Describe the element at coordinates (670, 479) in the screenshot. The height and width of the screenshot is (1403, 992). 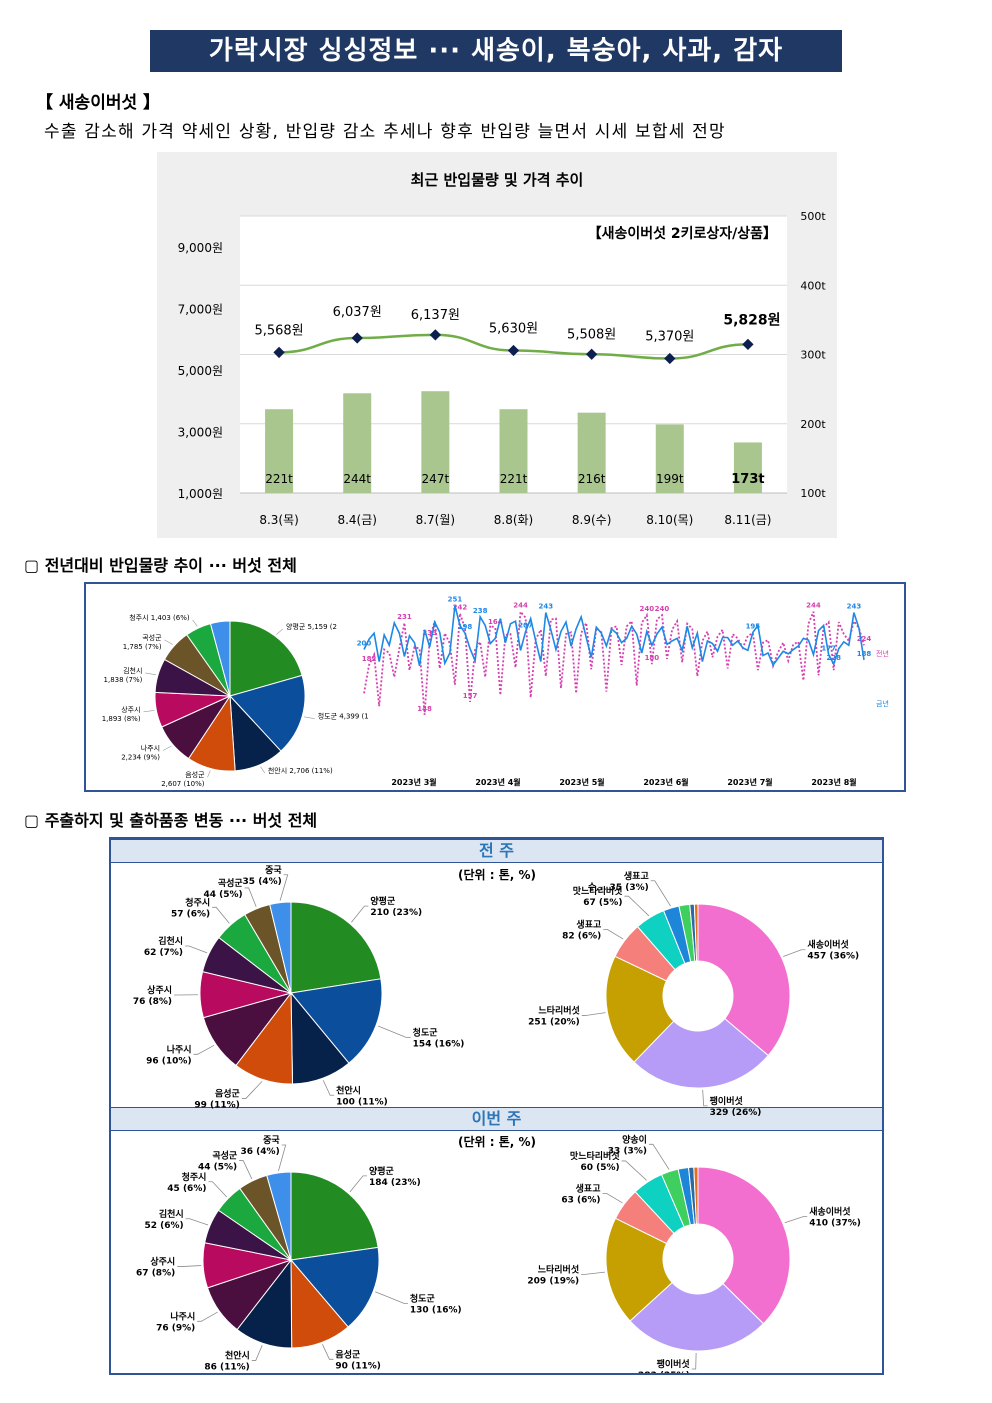
I see `volume-label: 199t` at that location.